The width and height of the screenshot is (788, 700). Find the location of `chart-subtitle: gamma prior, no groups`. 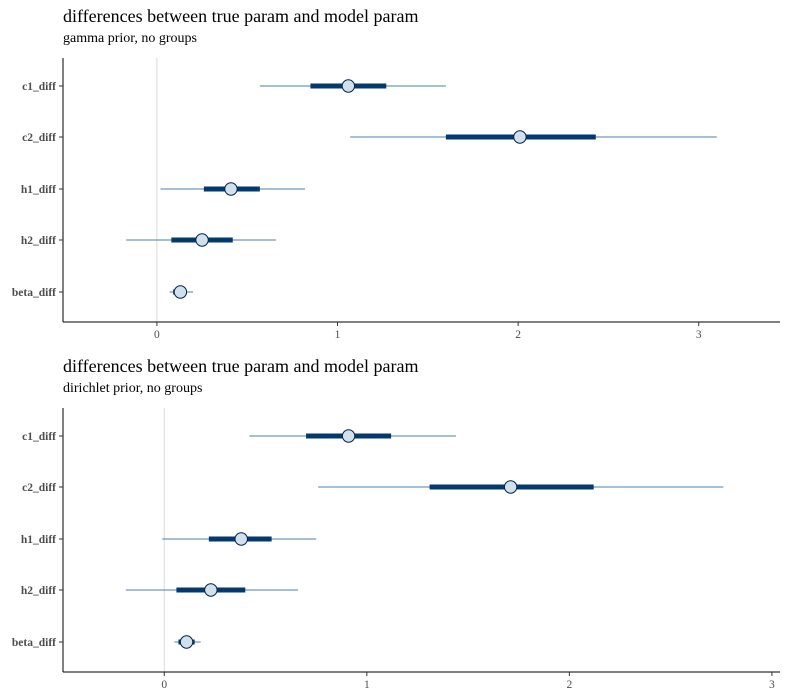

chart-subtitle: gamma prior, no groups is located at coordinates (130, 38).